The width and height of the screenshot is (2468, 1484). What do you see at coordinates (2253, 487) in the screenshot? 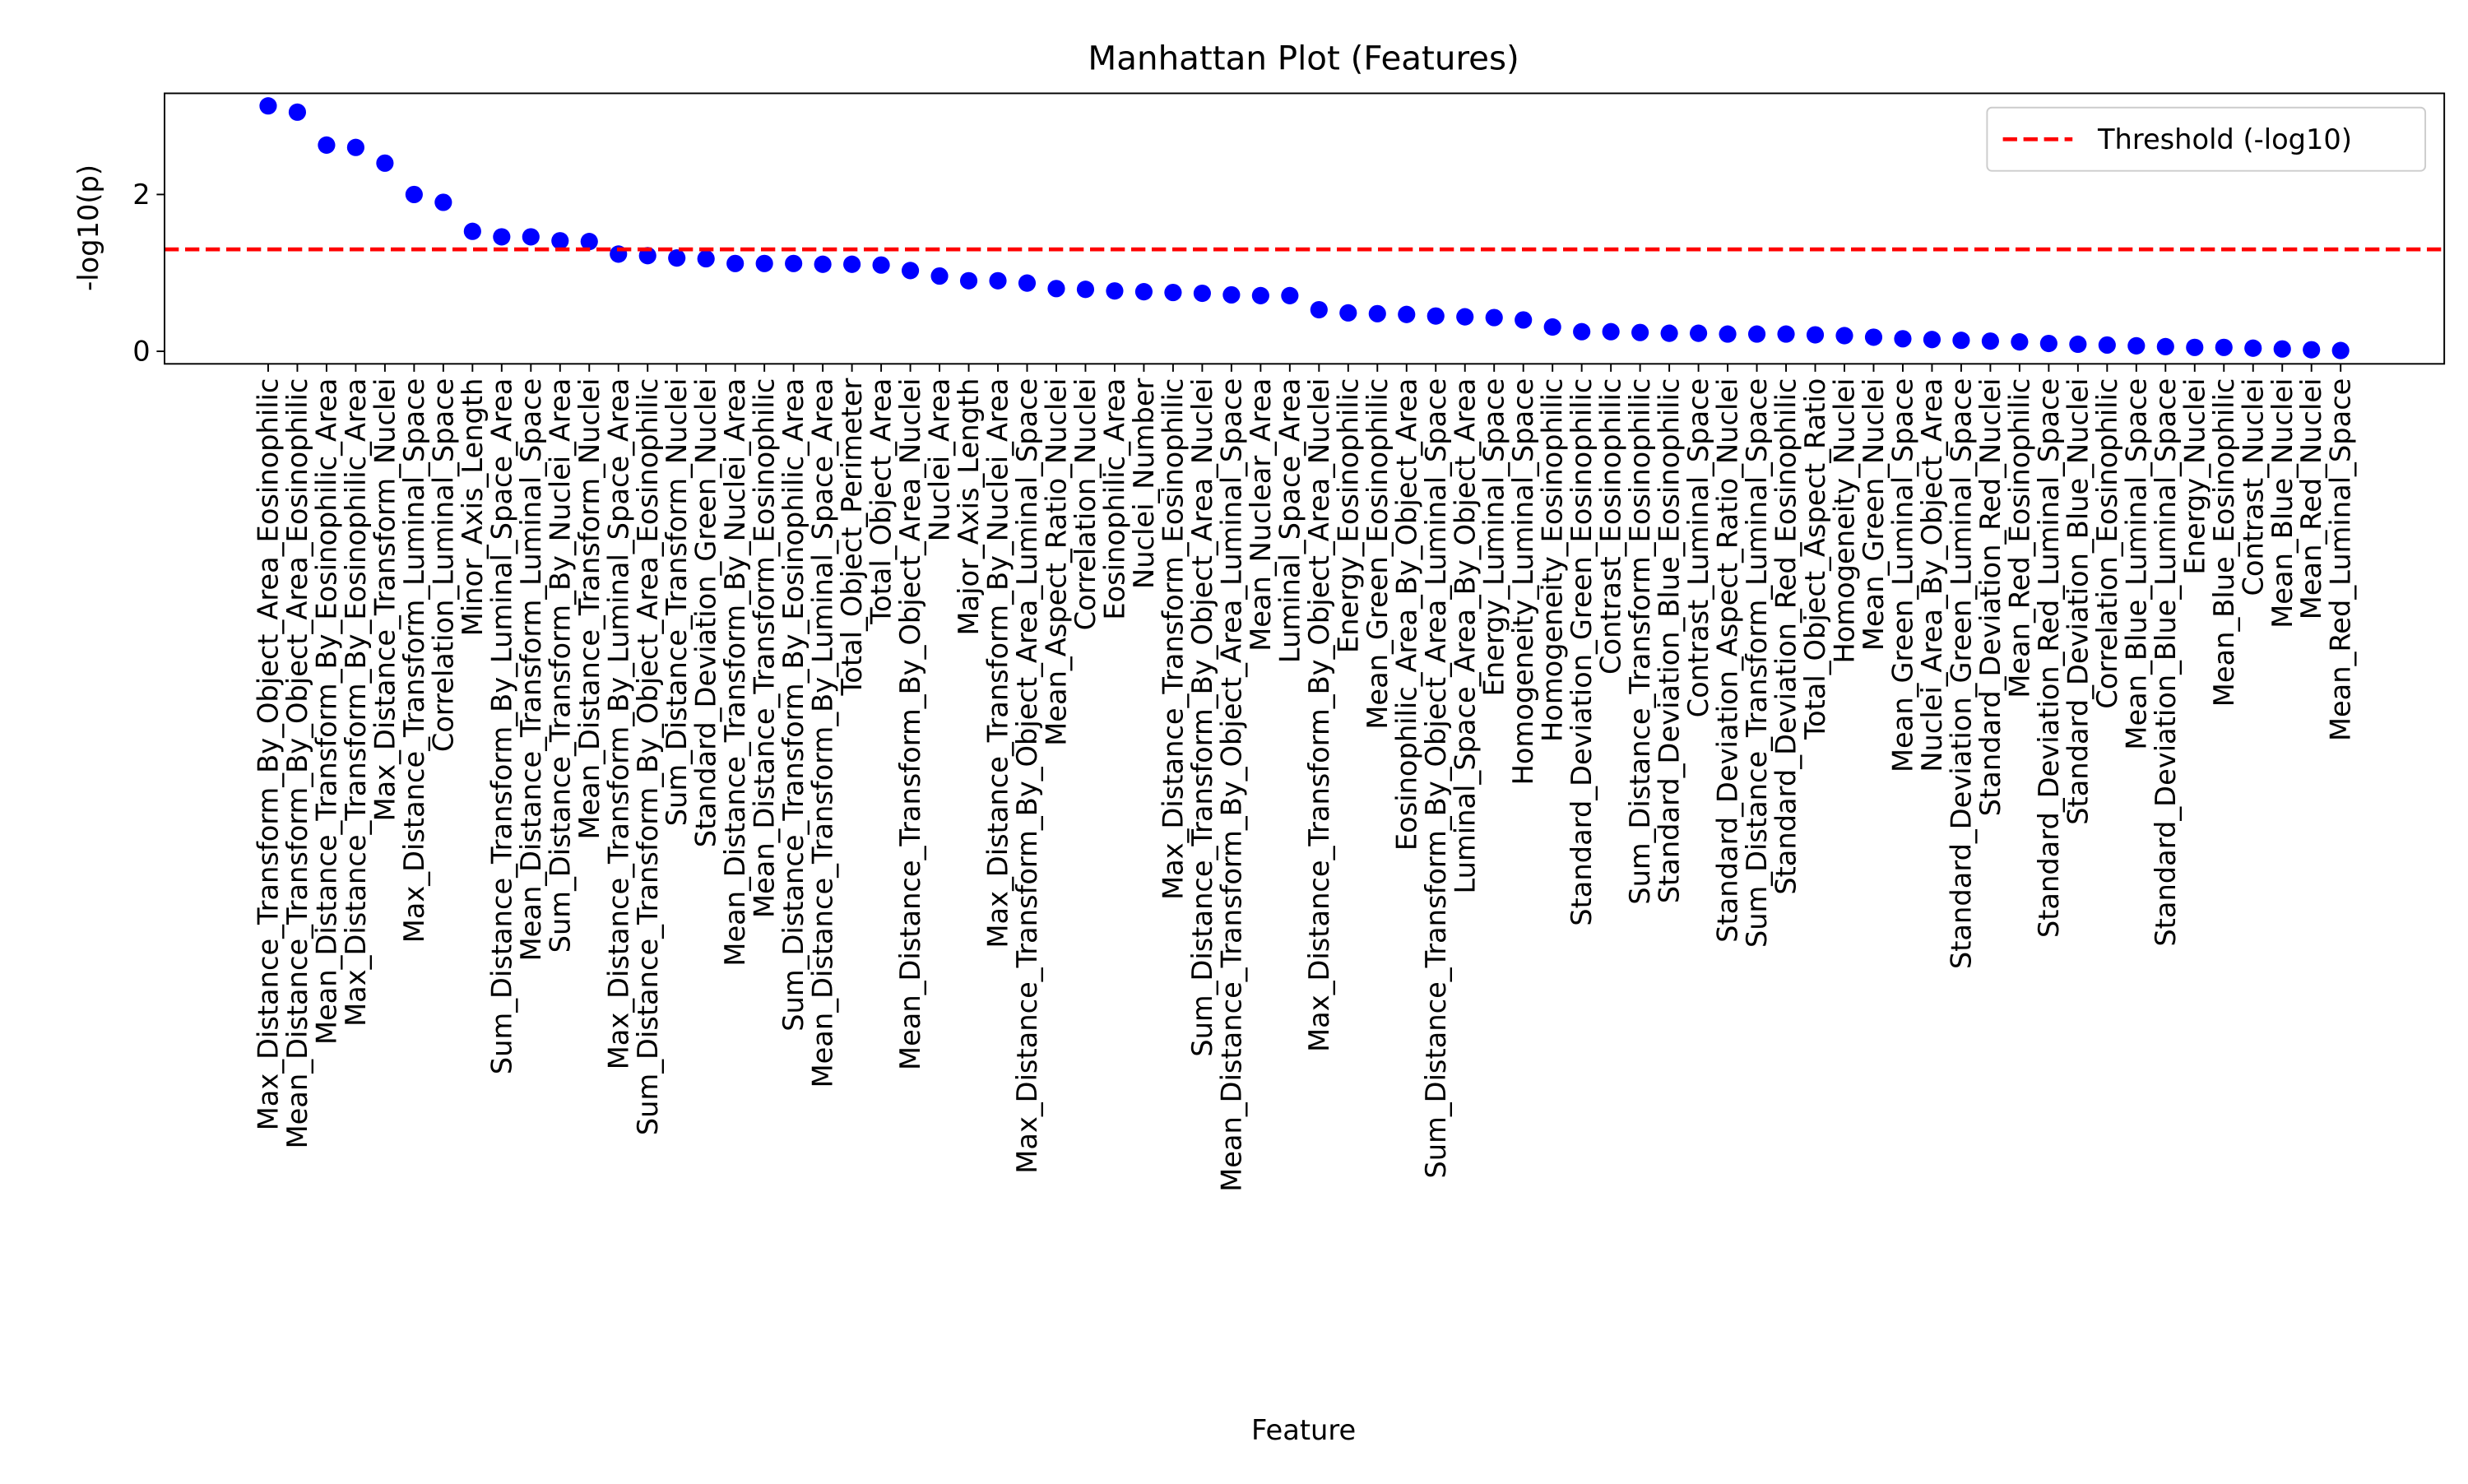
I see `x-tick-label: Contrast_Nuclei` at bounding box center [2253, 487].